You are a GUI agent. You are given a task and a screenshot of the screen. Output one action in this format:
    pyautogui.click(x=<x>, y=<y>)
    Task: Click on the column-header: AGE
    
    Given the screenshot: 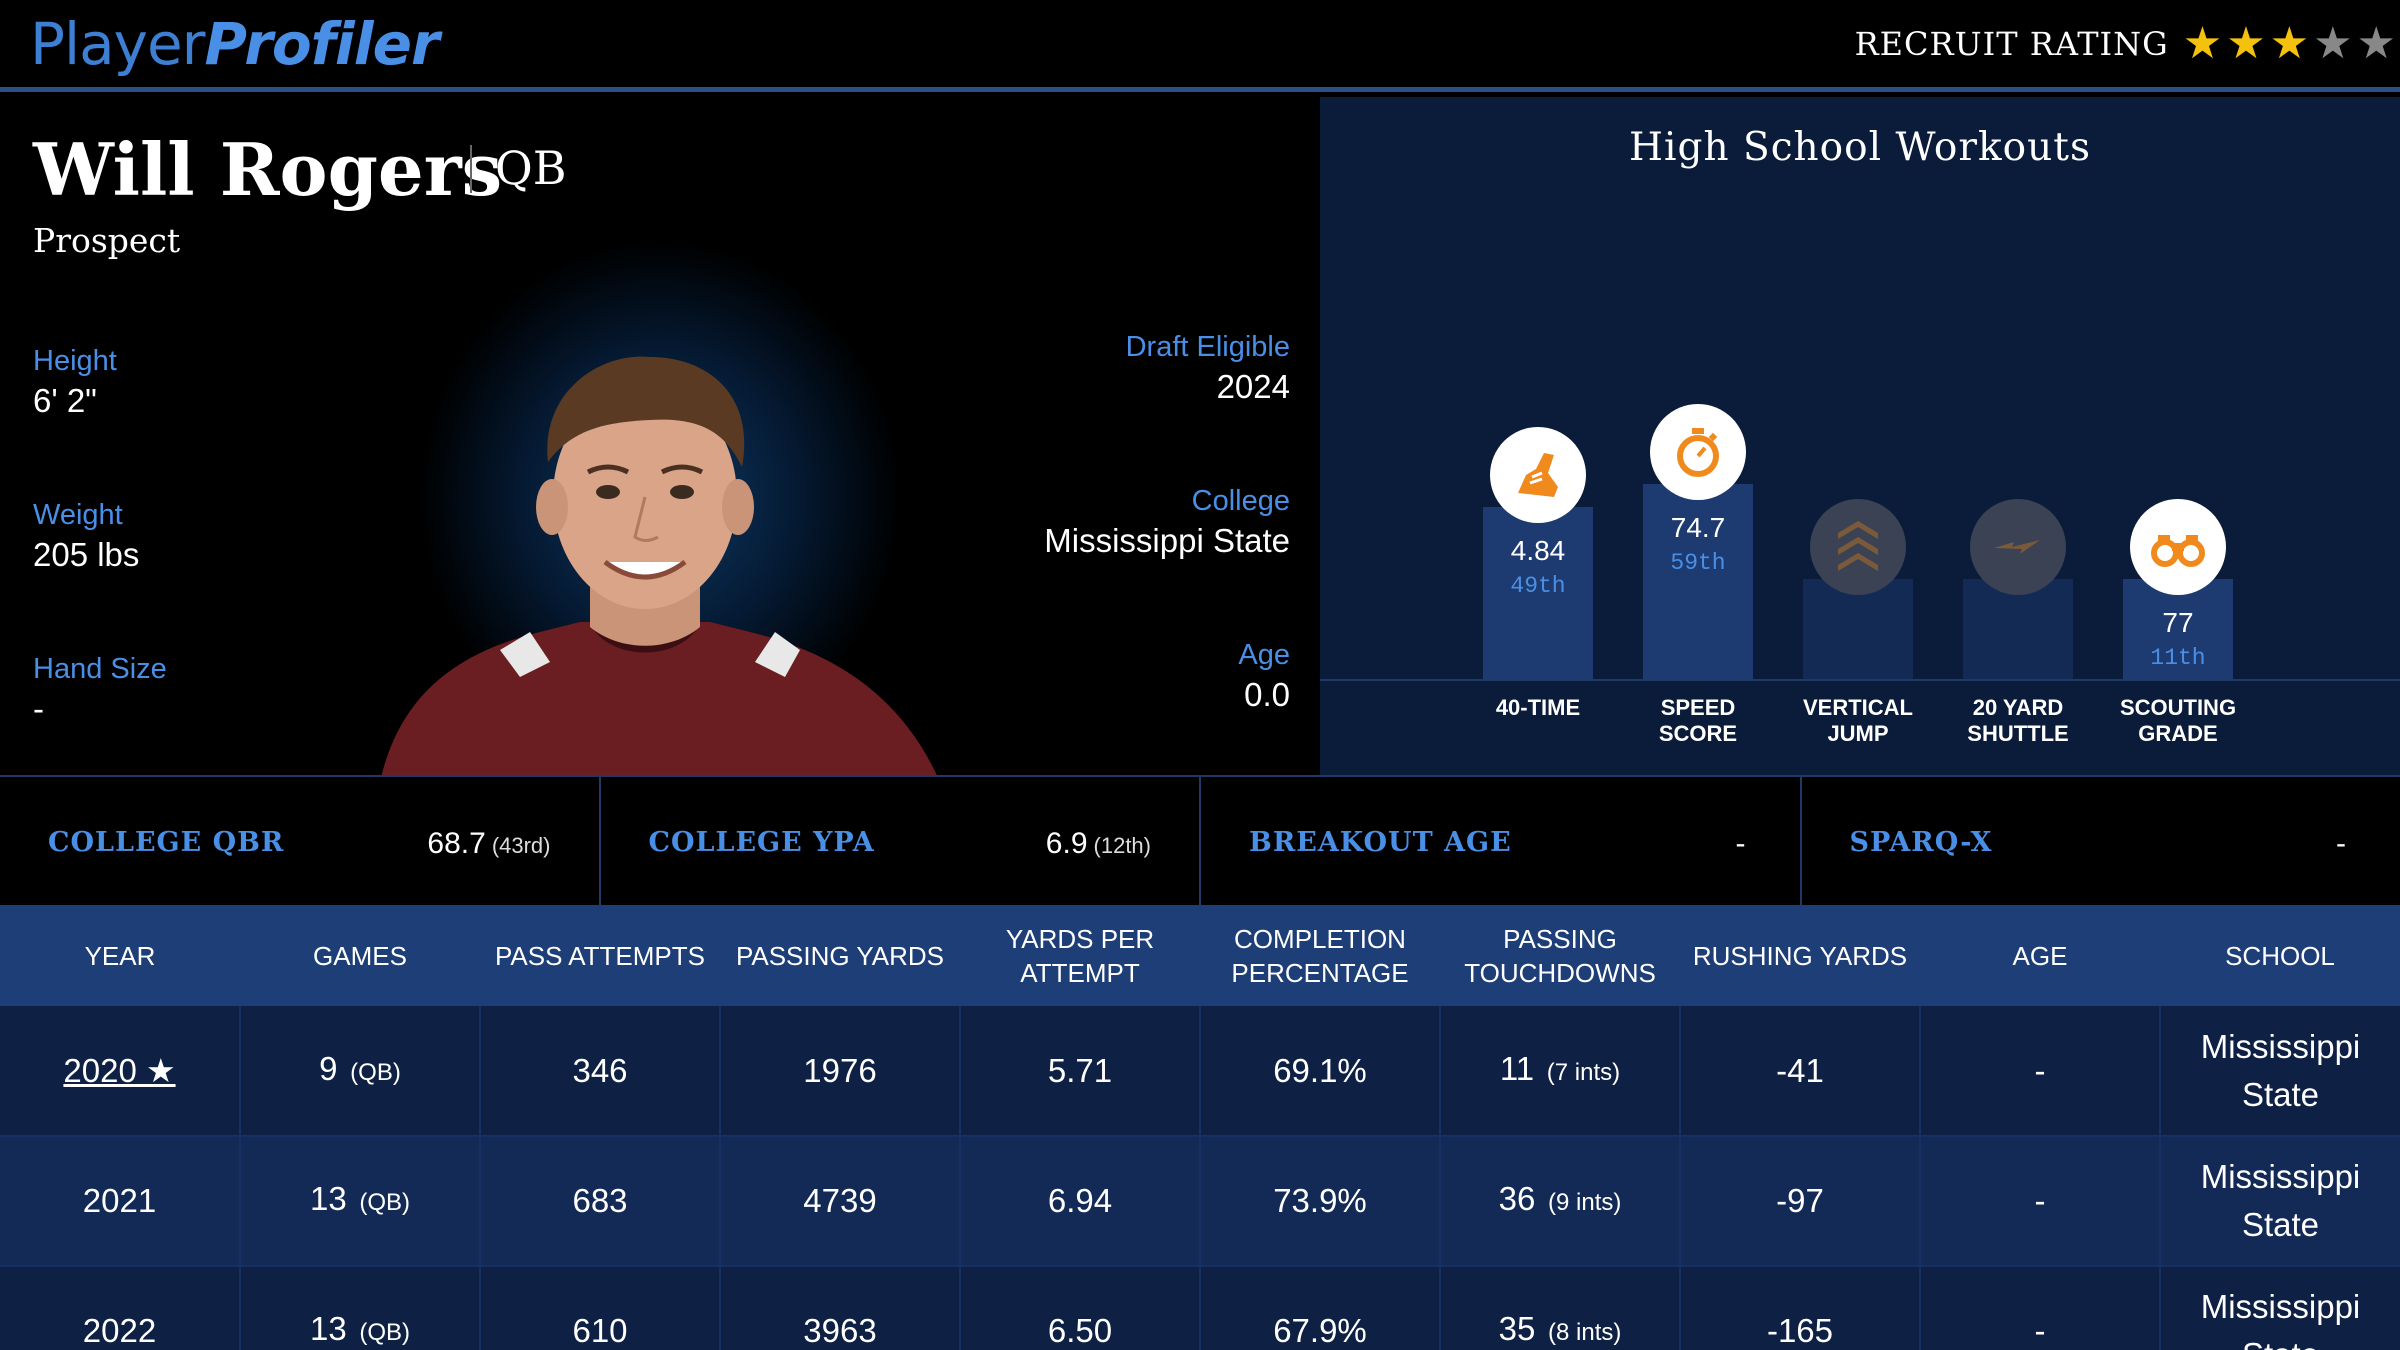 What is the action you would take?
    pyautogui.click(x=2040, y=955)
    